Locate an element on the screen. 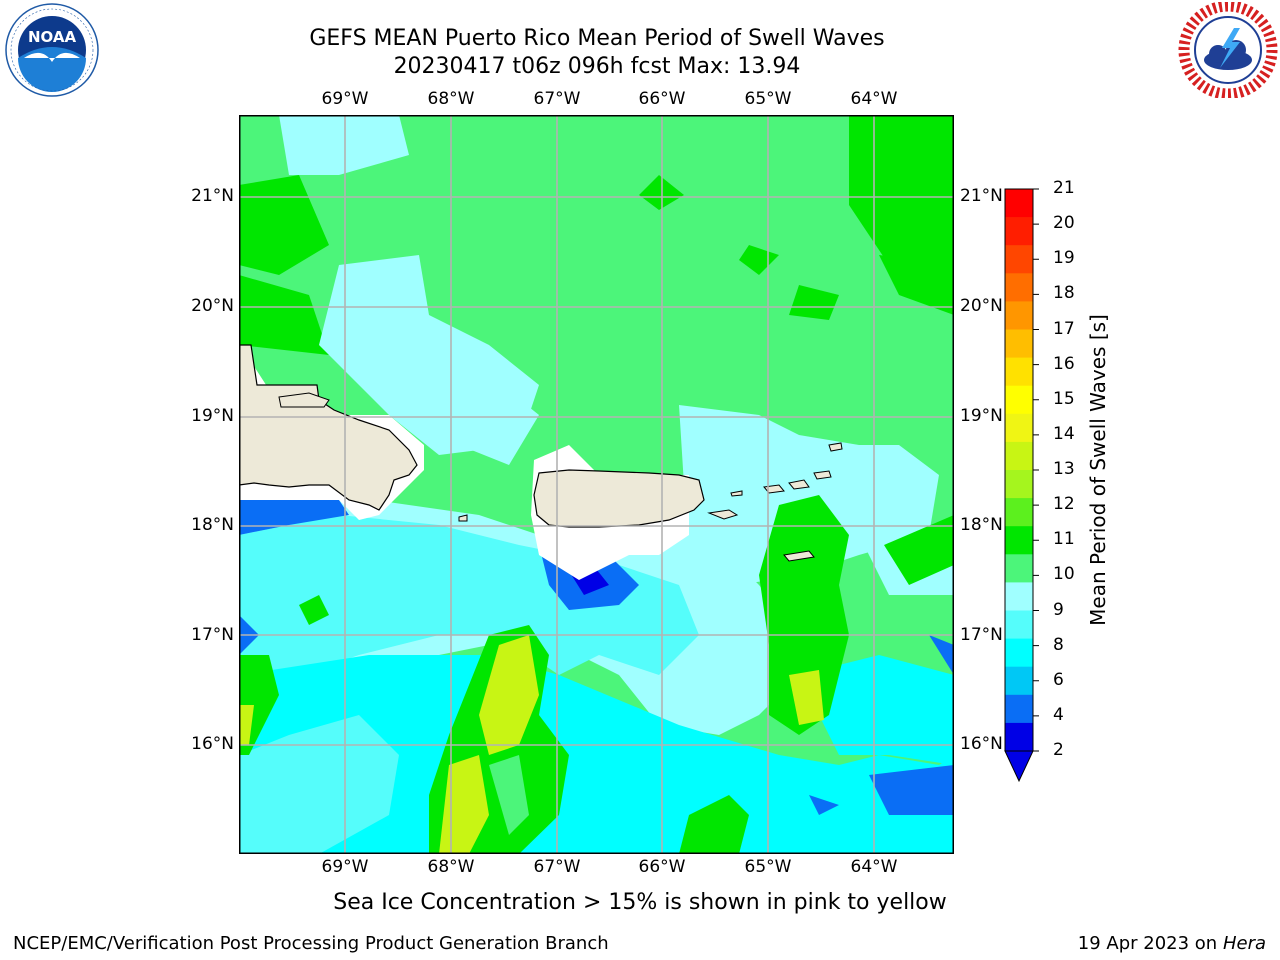 This screenshot has width=1280, height=960. footer-host: Hera is located at coordinates (1244, 943).